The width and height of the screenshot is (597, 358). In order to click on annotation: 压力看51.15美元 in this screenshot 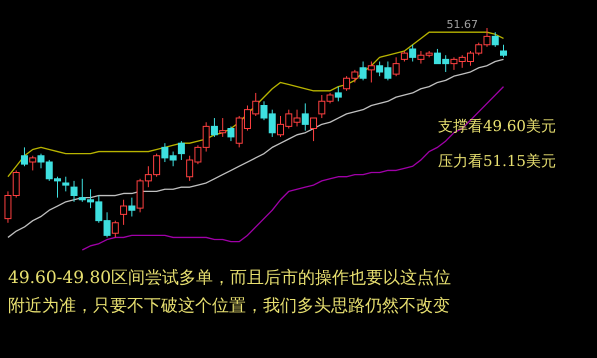, I will do `click(497, 161)`.